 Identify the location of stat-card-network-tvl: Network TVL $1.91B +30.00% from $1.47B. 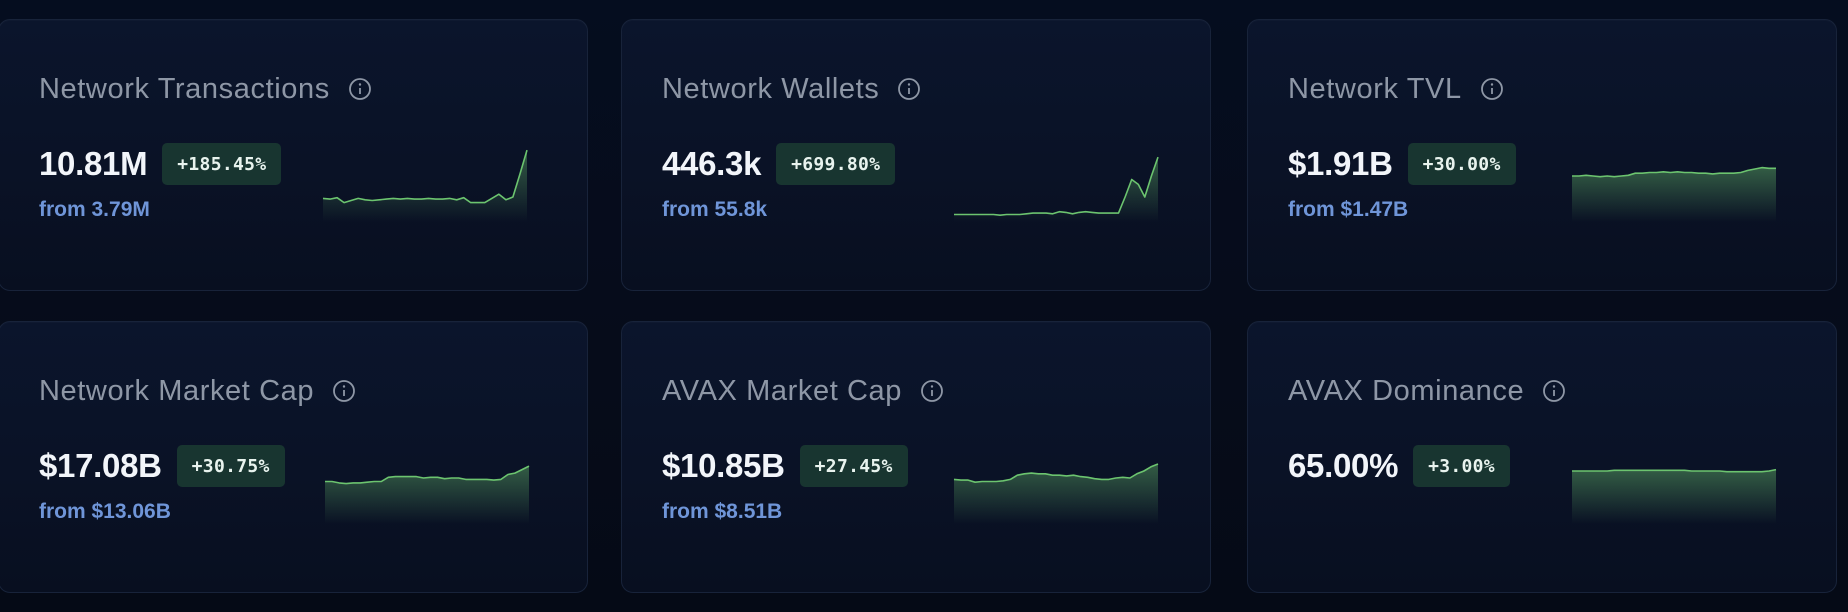
(1542, 155).